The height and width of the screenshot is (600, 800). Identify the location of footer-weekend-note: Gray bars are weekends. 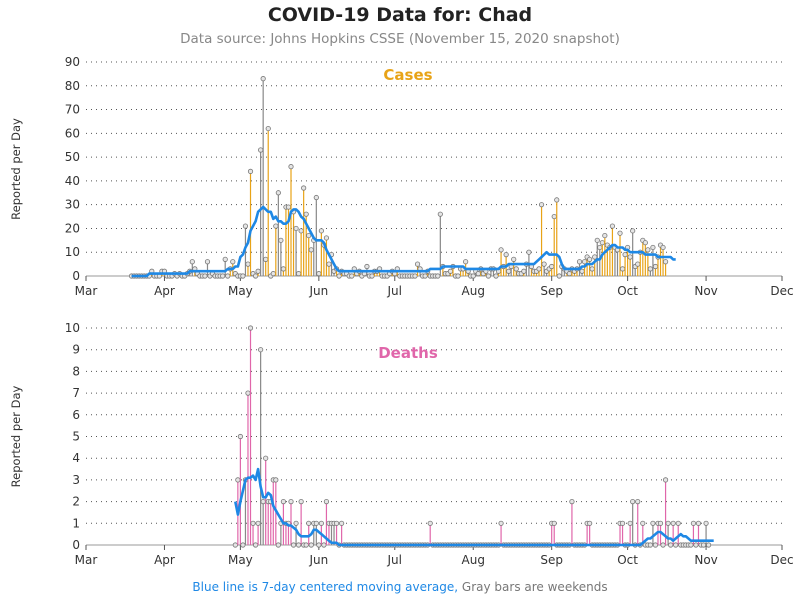
(533, 587).